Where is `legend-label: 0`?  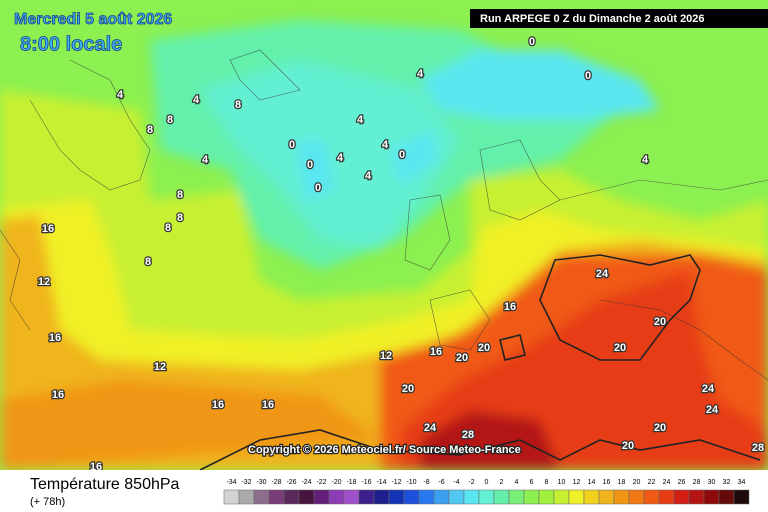 legend-label: 0 is located at coordinates (487, 482).